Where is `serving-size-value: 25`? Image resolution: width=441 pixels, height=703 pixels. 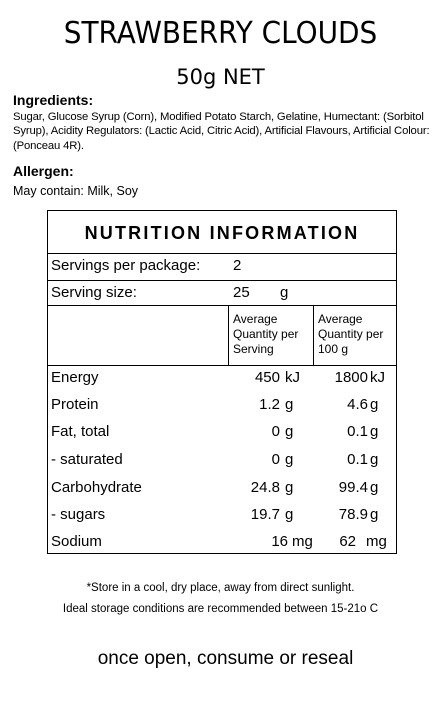
serving-size-value: 25 is located at coordinates (241, 292).